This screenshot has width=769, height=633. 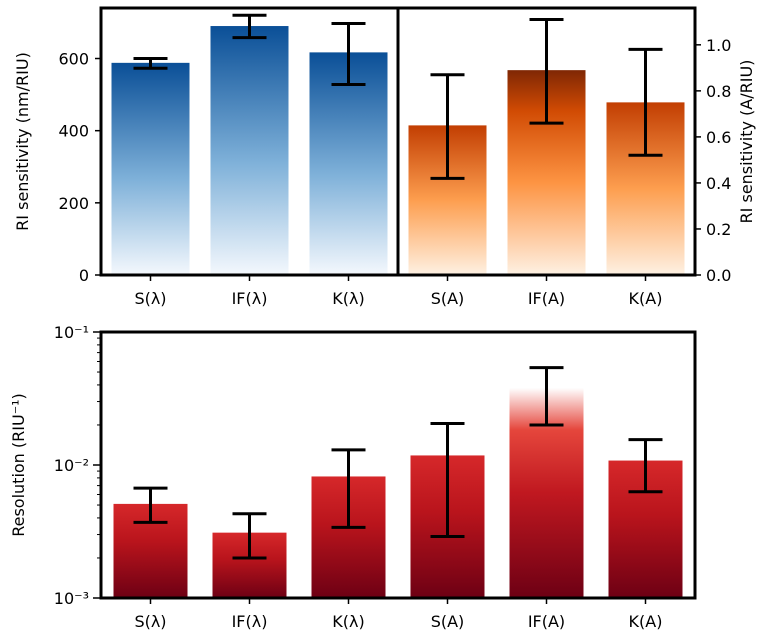 I want to click on xtick-label-0: S(A), so click(x=448, y=298).